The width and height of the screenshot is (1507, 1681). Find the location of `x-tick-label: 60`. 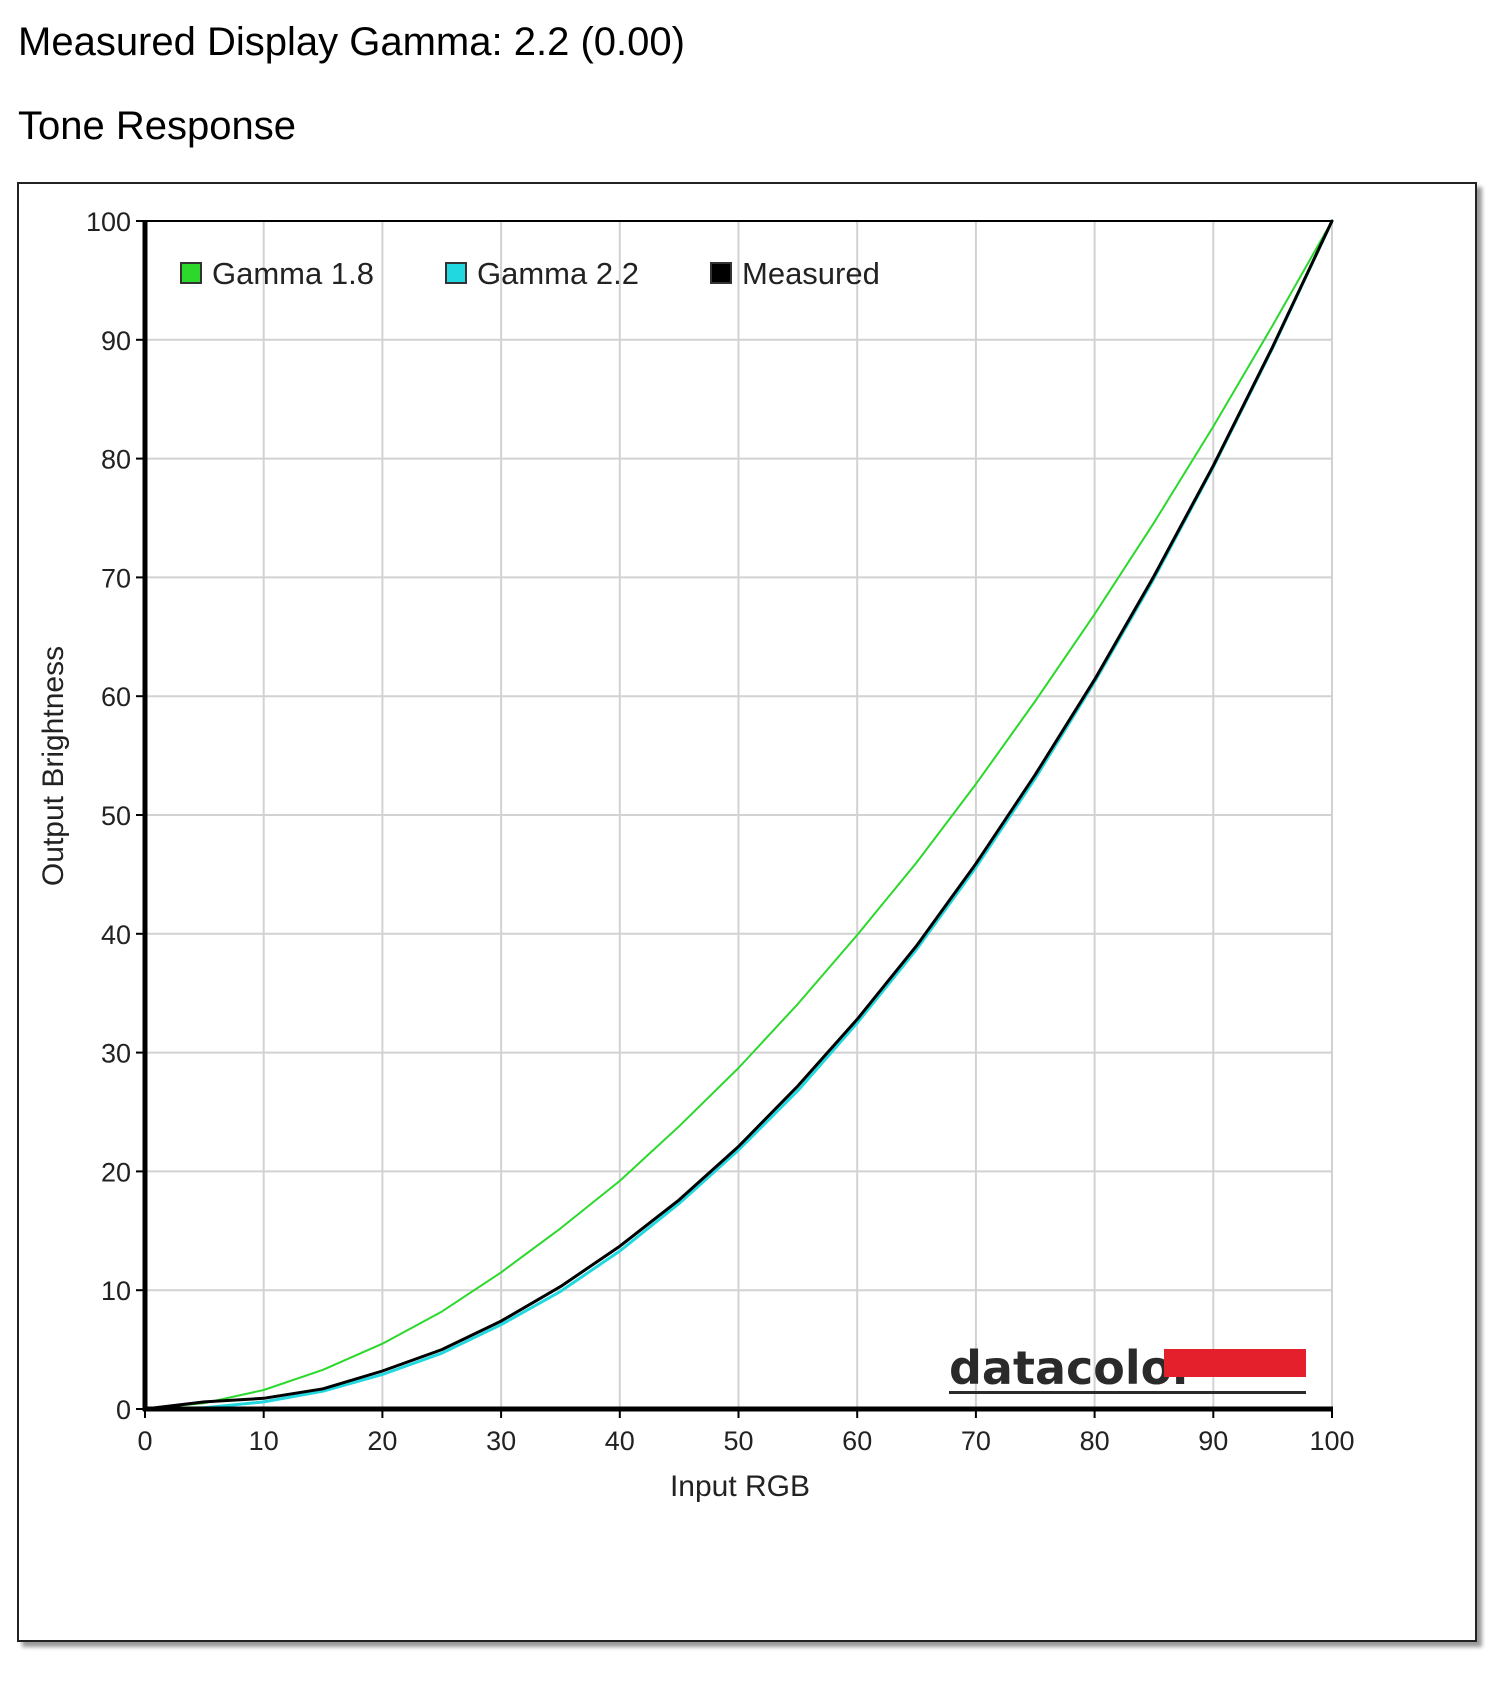

x-tick-label: 60 is located at coordinates (857, 1441).